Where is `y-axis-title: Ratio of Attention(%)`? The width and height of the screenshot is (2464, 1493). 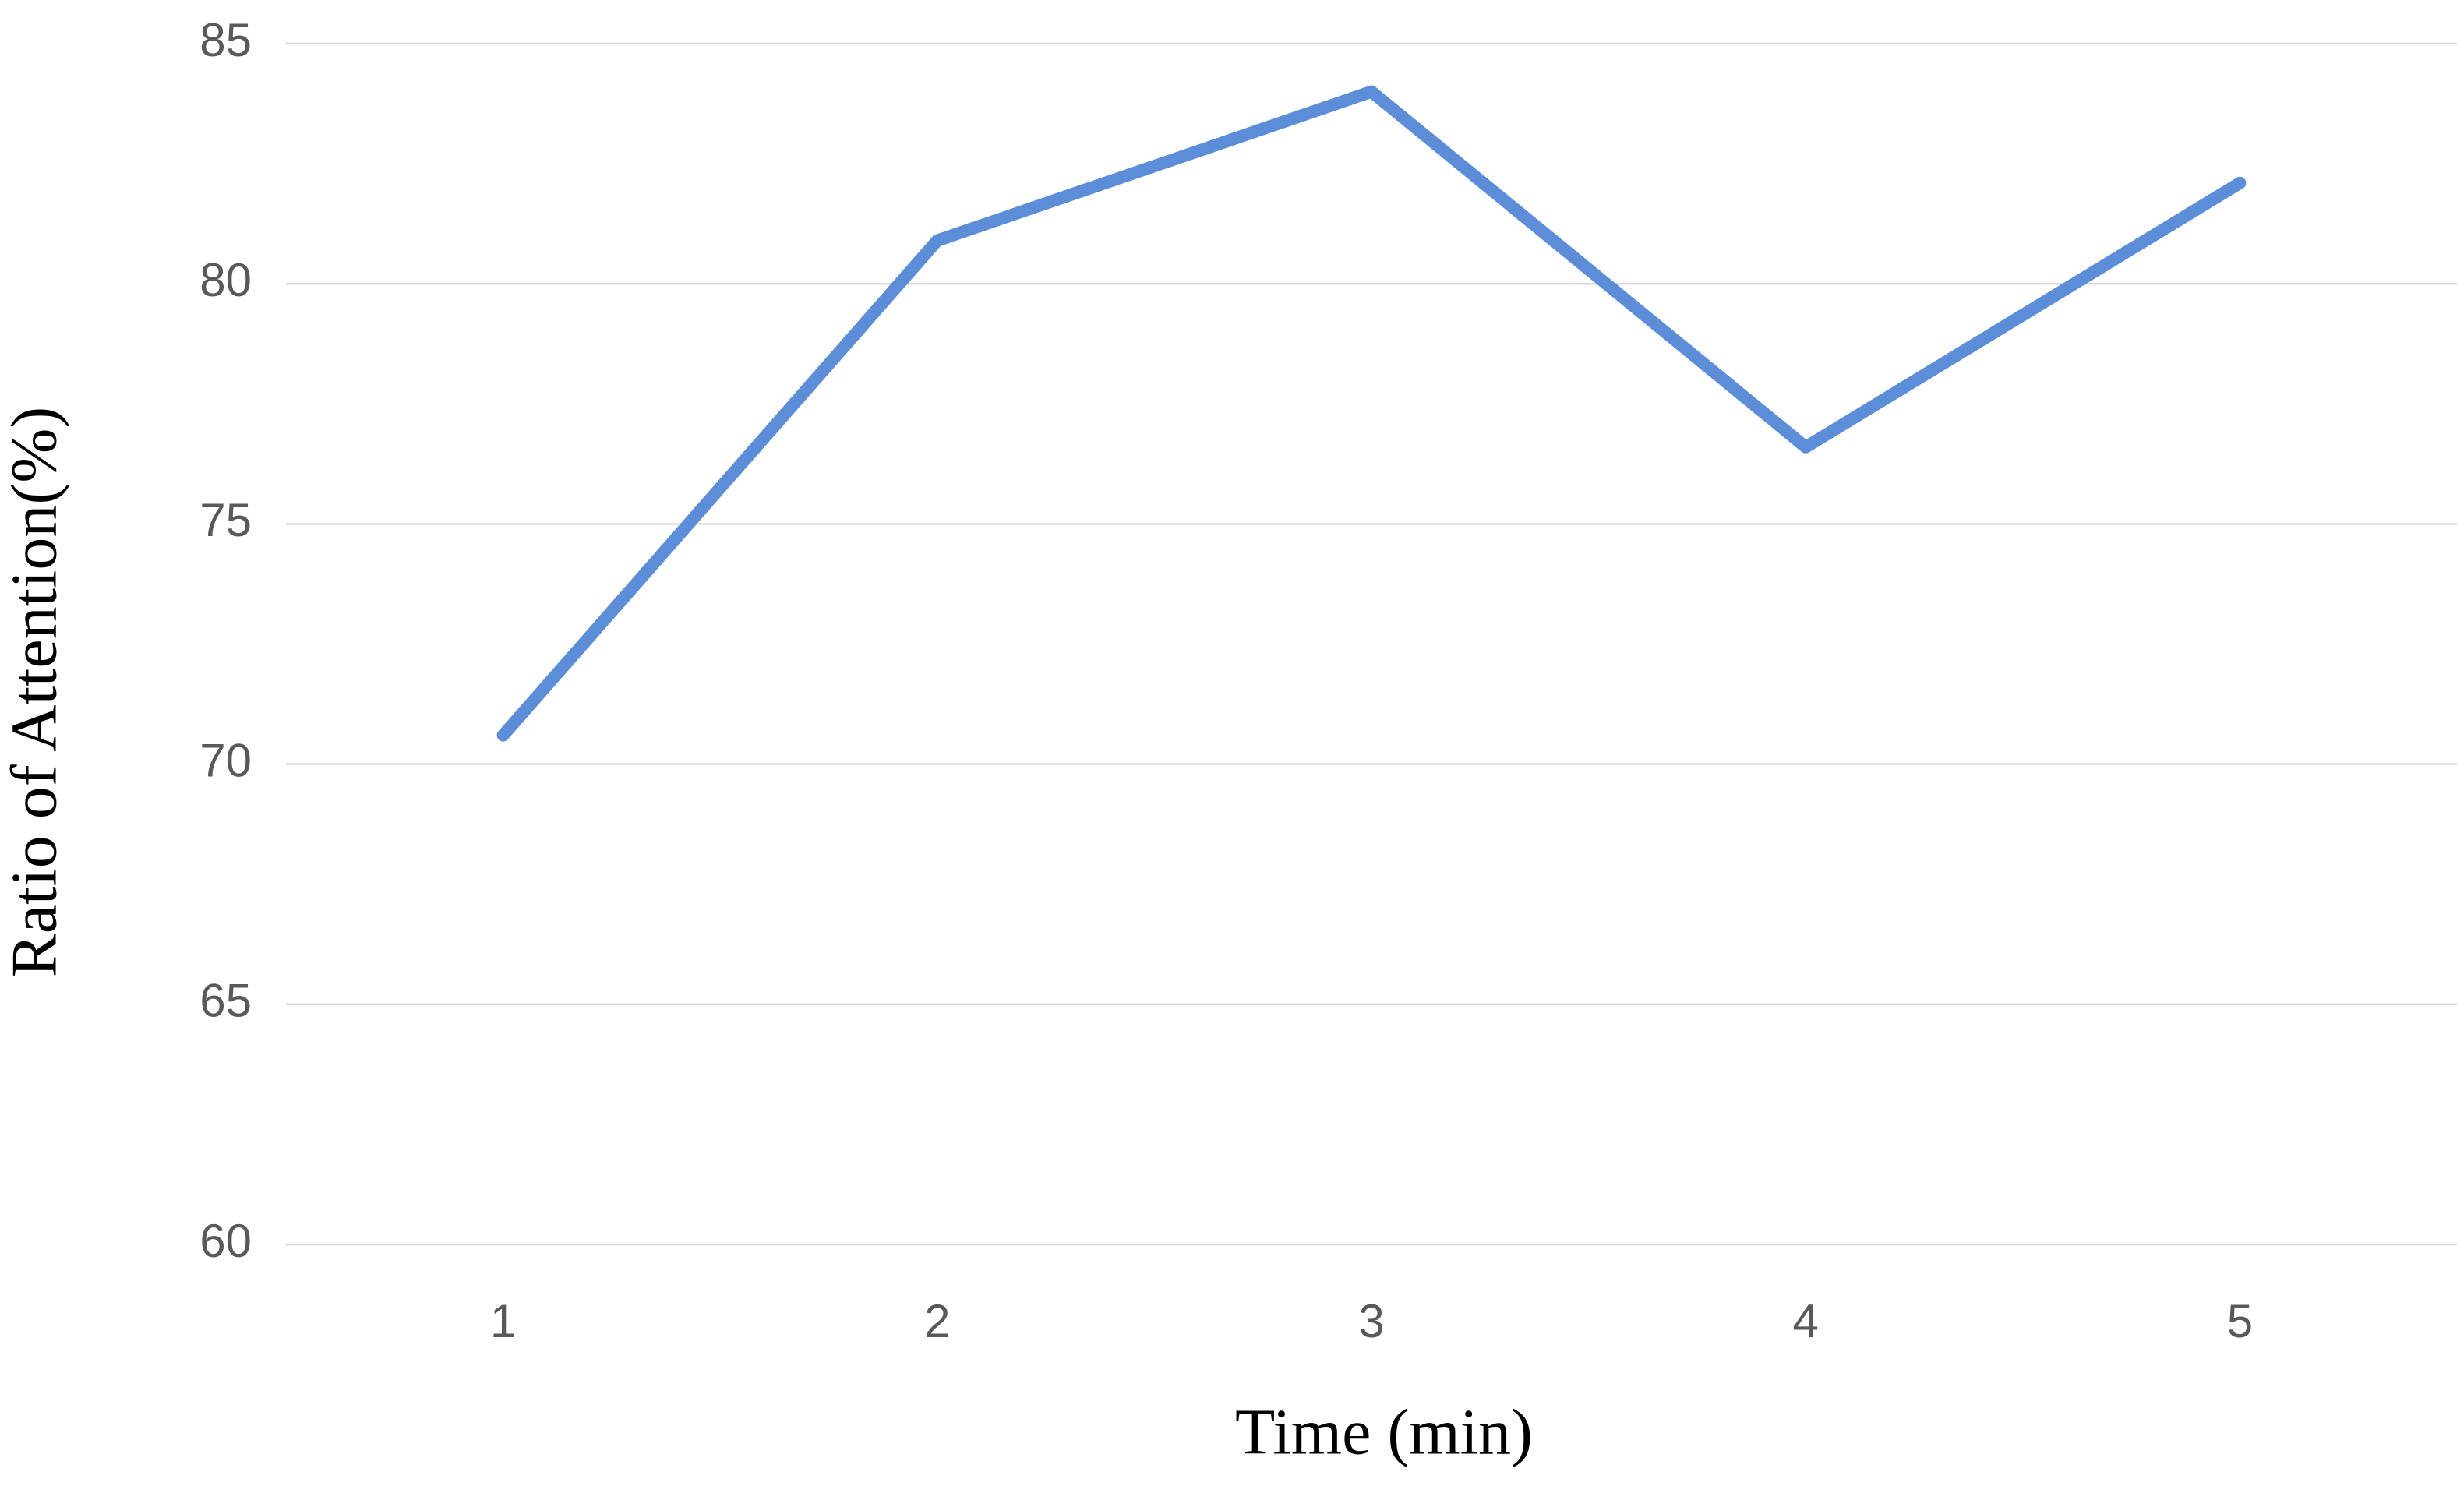 y-axis-title: Ratio of Attention(%) is located at coordinates (35, 692).